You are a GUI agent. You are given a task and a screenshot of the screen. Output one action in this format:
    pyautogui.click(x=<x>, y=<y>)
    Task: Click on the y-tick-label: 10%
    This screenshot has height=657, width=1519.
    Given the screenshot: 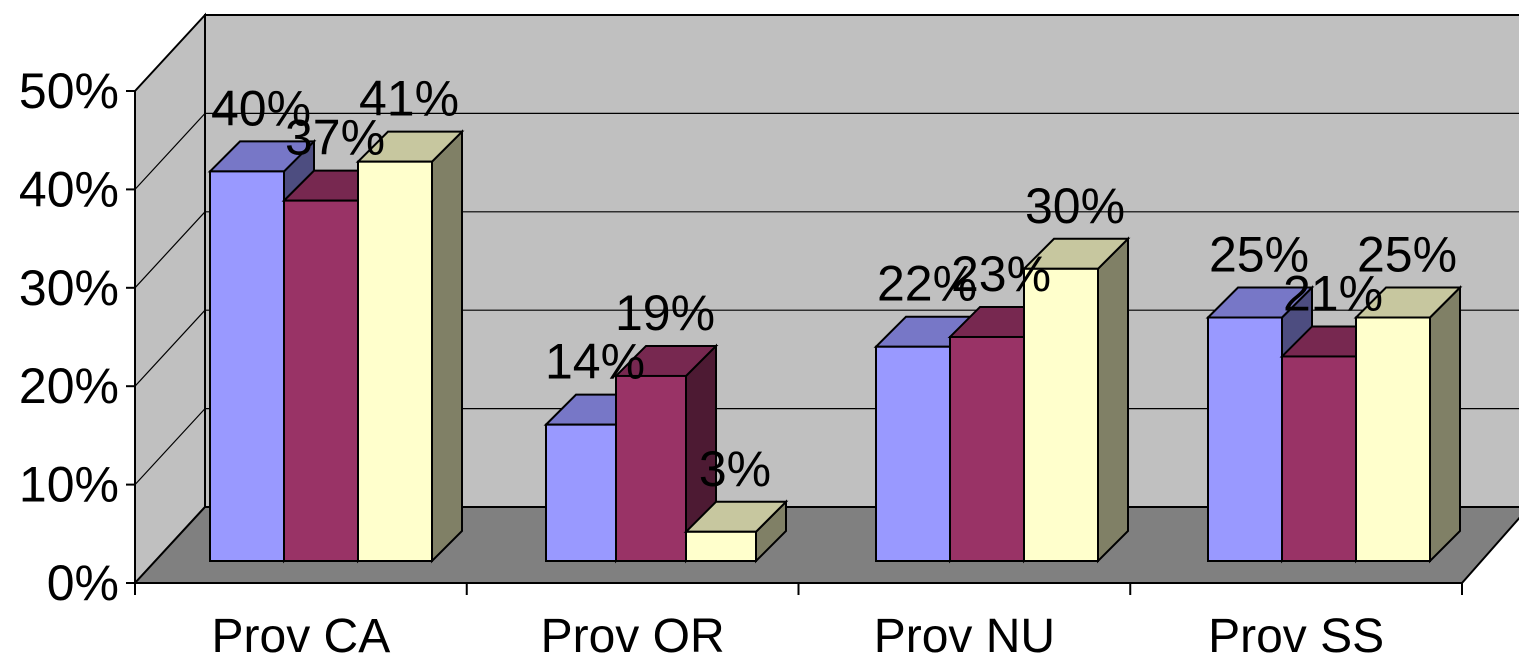 What is the action you would take?
    pyautogui.click(x=69, y=485)
    